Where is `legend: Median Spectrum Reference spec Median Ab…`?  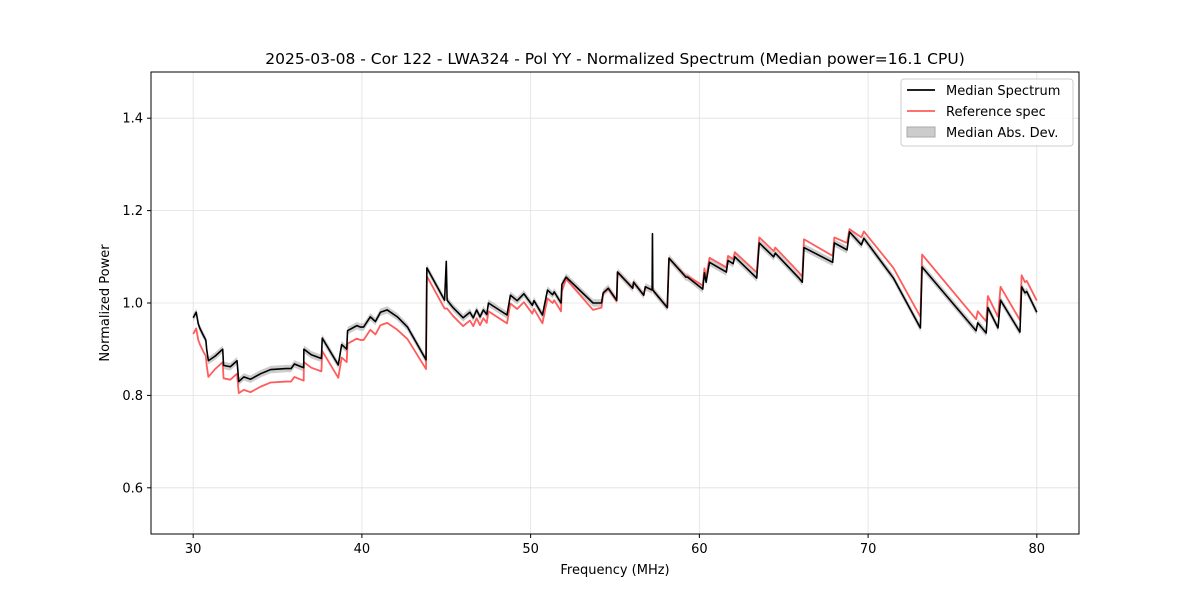
legend: Median Spectrum Reference spec Median Ab… is located at coordinates (987, 112).